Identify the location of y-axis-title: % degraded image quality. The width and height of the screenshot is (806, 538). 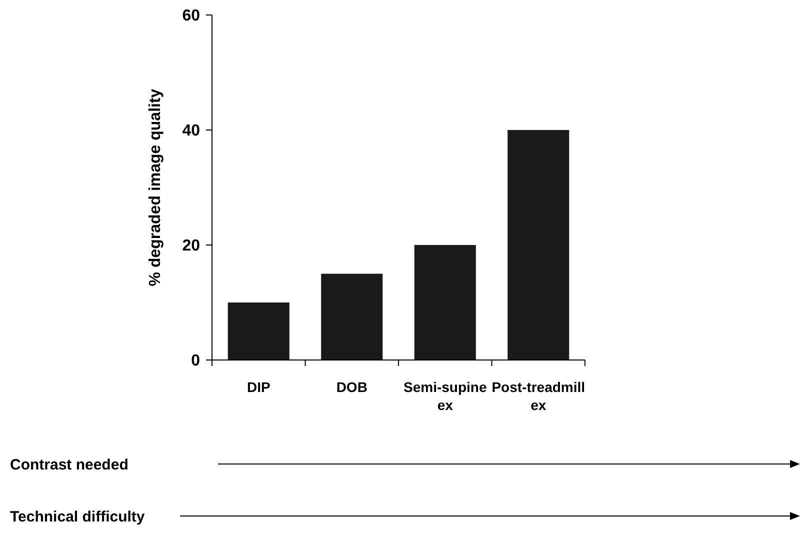
(155, 187).